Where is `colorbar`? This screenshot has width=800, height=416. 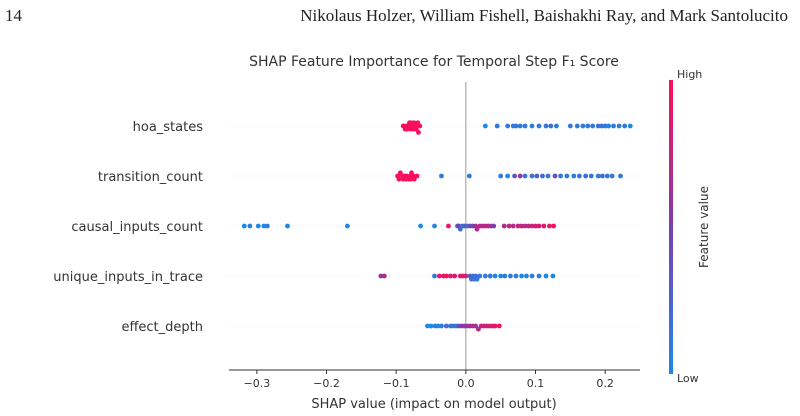 colorbar is located at coordinates (671, 227).